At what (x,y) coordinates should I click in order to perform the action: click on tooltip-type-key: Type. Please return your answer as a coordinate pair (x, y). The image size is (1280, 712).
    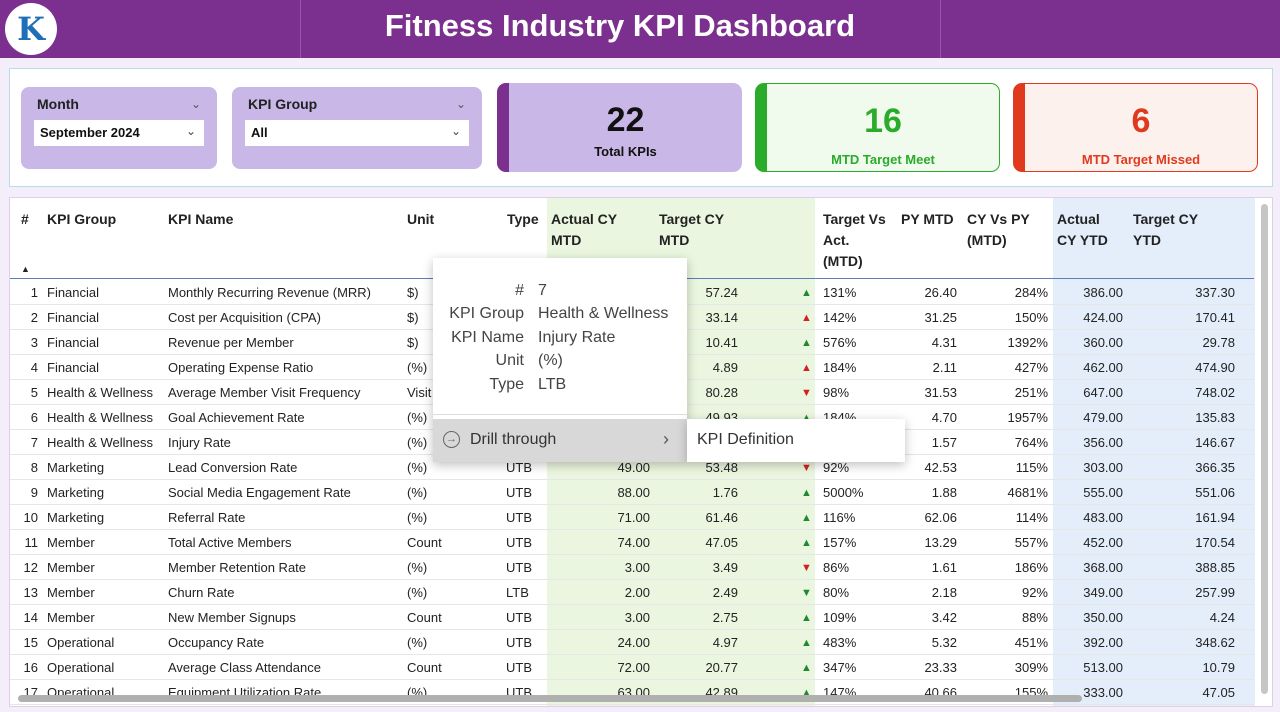
    Looking at the image, I should click on (506, 384).